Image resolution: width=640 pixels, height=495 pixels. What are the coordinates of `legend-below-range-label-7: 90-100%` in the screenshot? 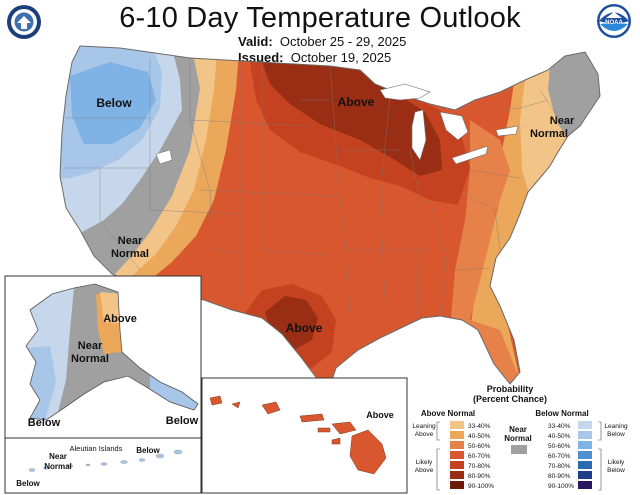 It's located at (561, 486).